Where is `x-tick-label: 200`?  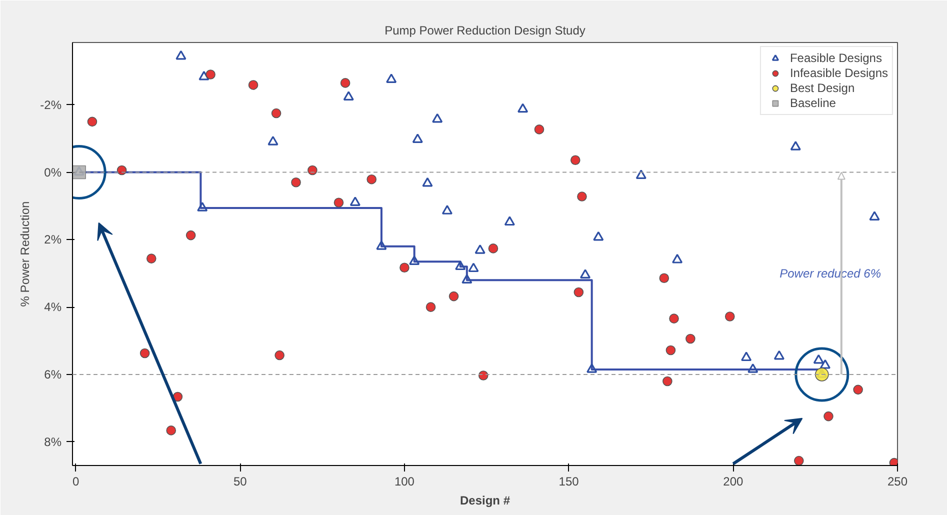 x-tick-label: 200 is located at coordinates (733, 481).